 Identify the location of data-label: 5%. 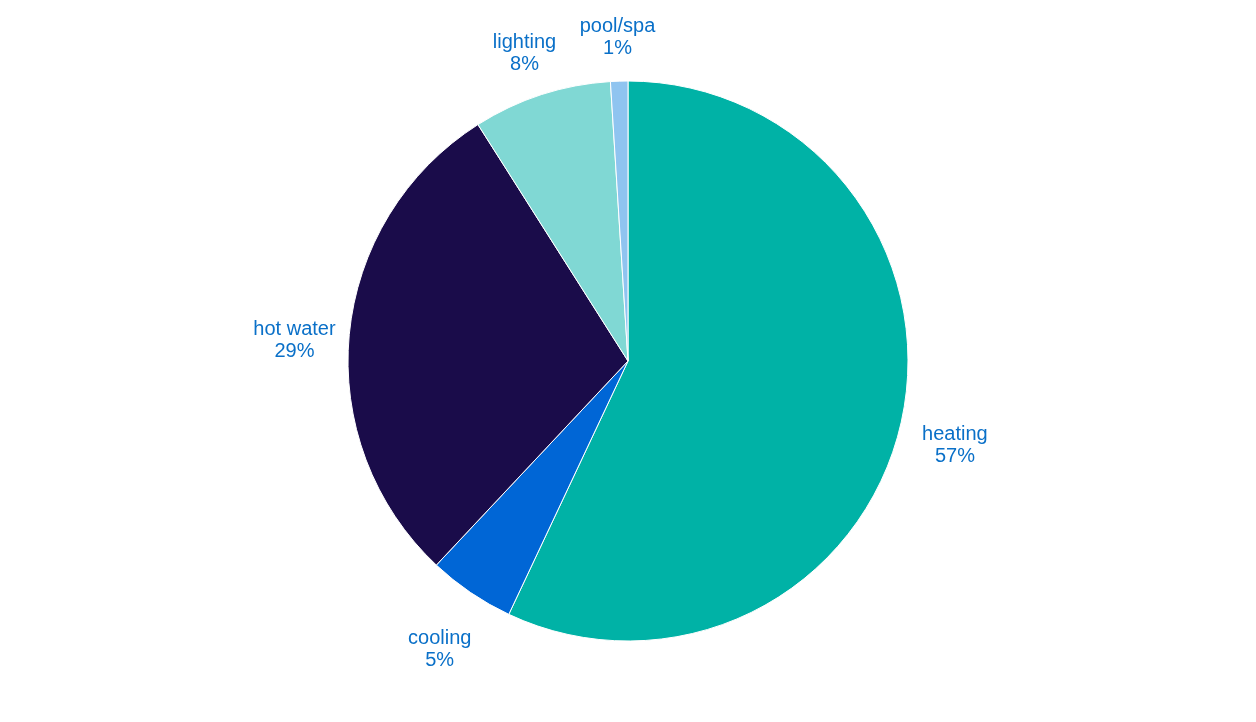
(440, 659).